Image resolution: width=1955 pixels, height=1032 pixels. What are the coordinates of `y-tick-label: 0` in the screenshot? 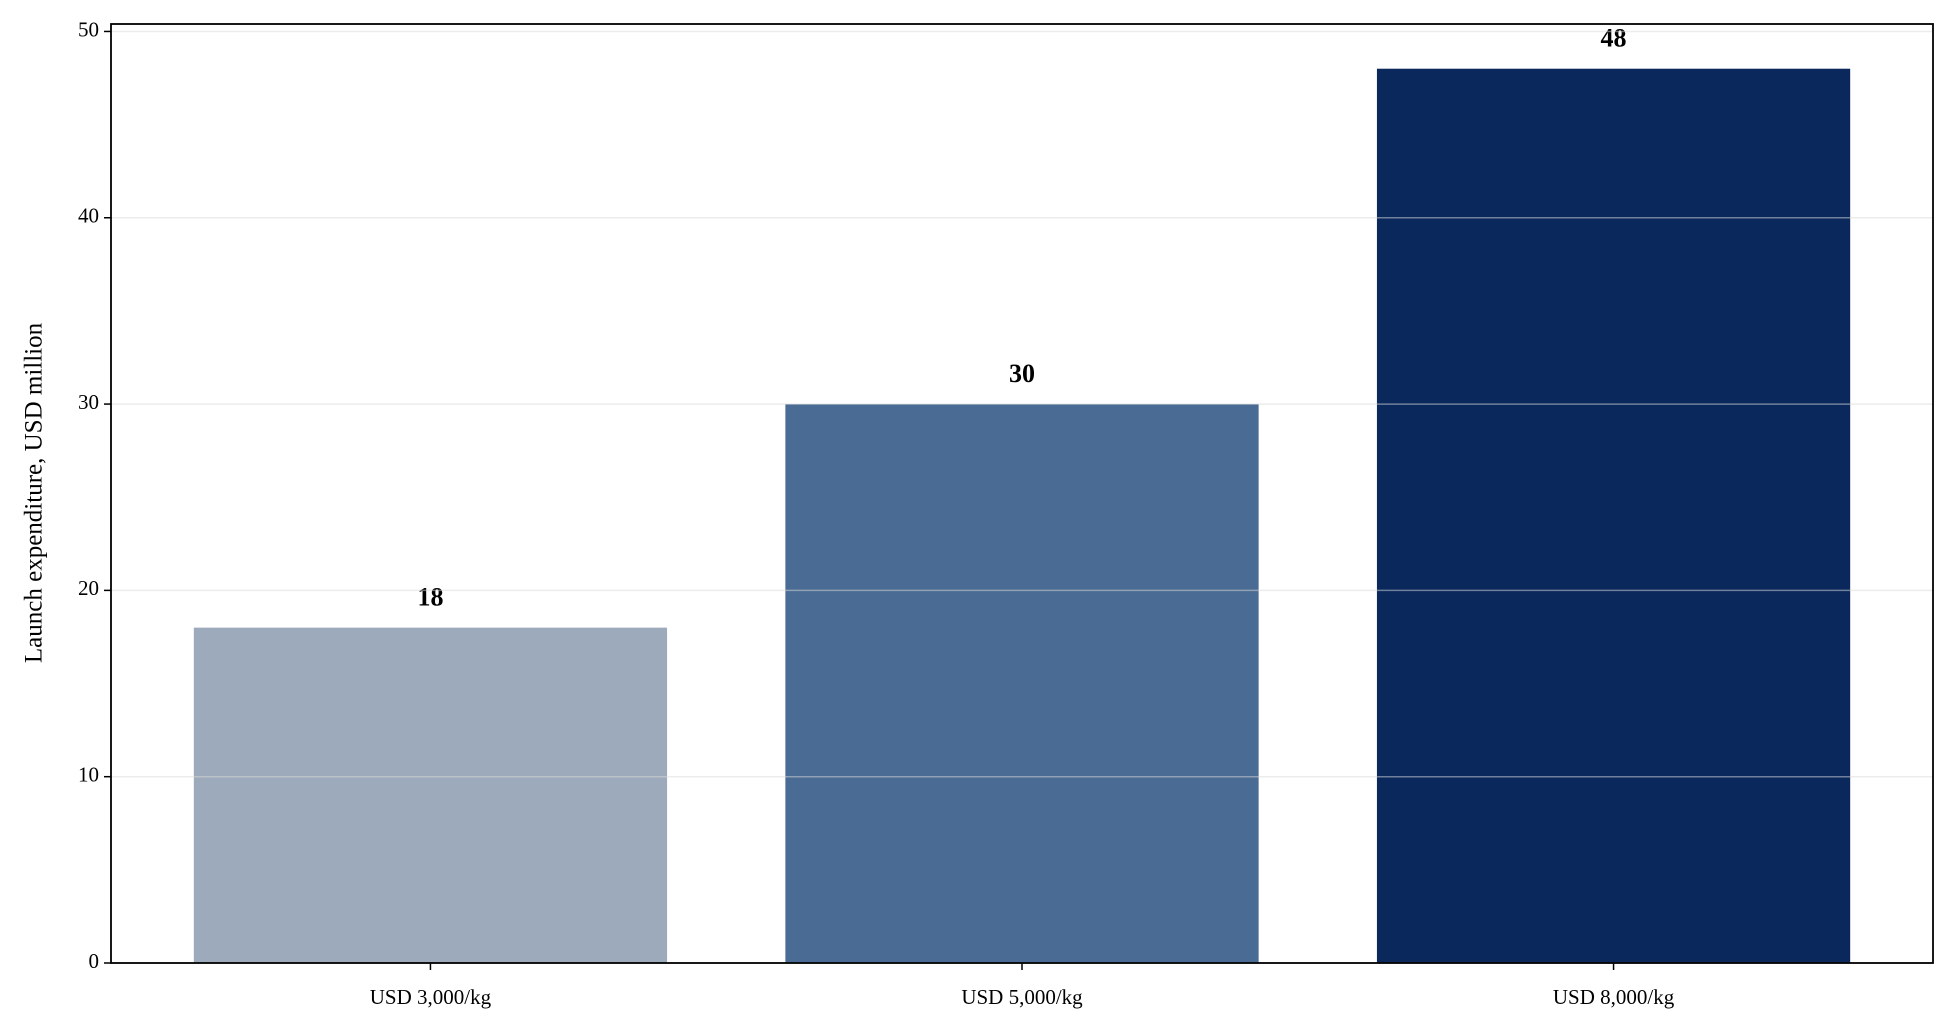 It's located at (94, 961).